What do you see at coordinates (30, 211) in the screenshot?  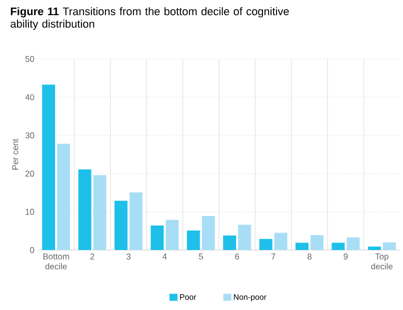 I see `y-tick-label: 10` at bounding box center [30, 211].